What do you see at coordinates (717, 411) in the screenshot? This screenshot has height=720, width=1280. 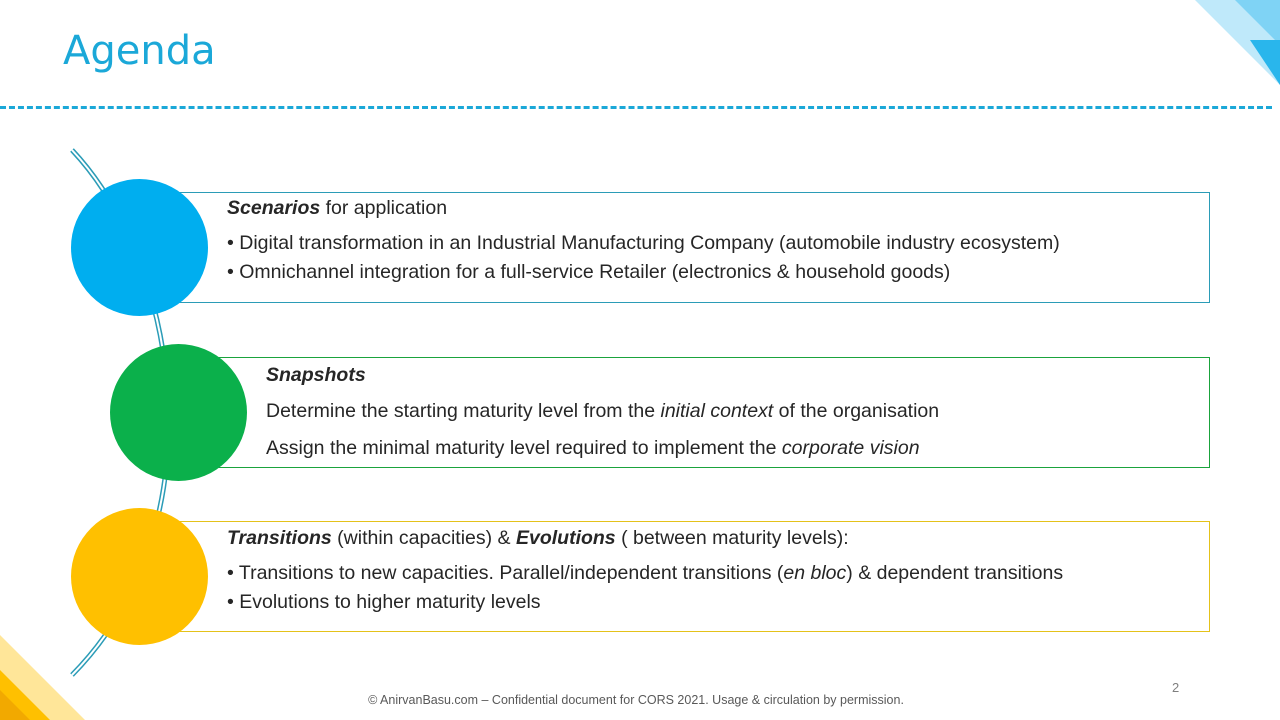 I see `snapshots-line-1-emphasis: initial context` at bounding box center [717, 411].